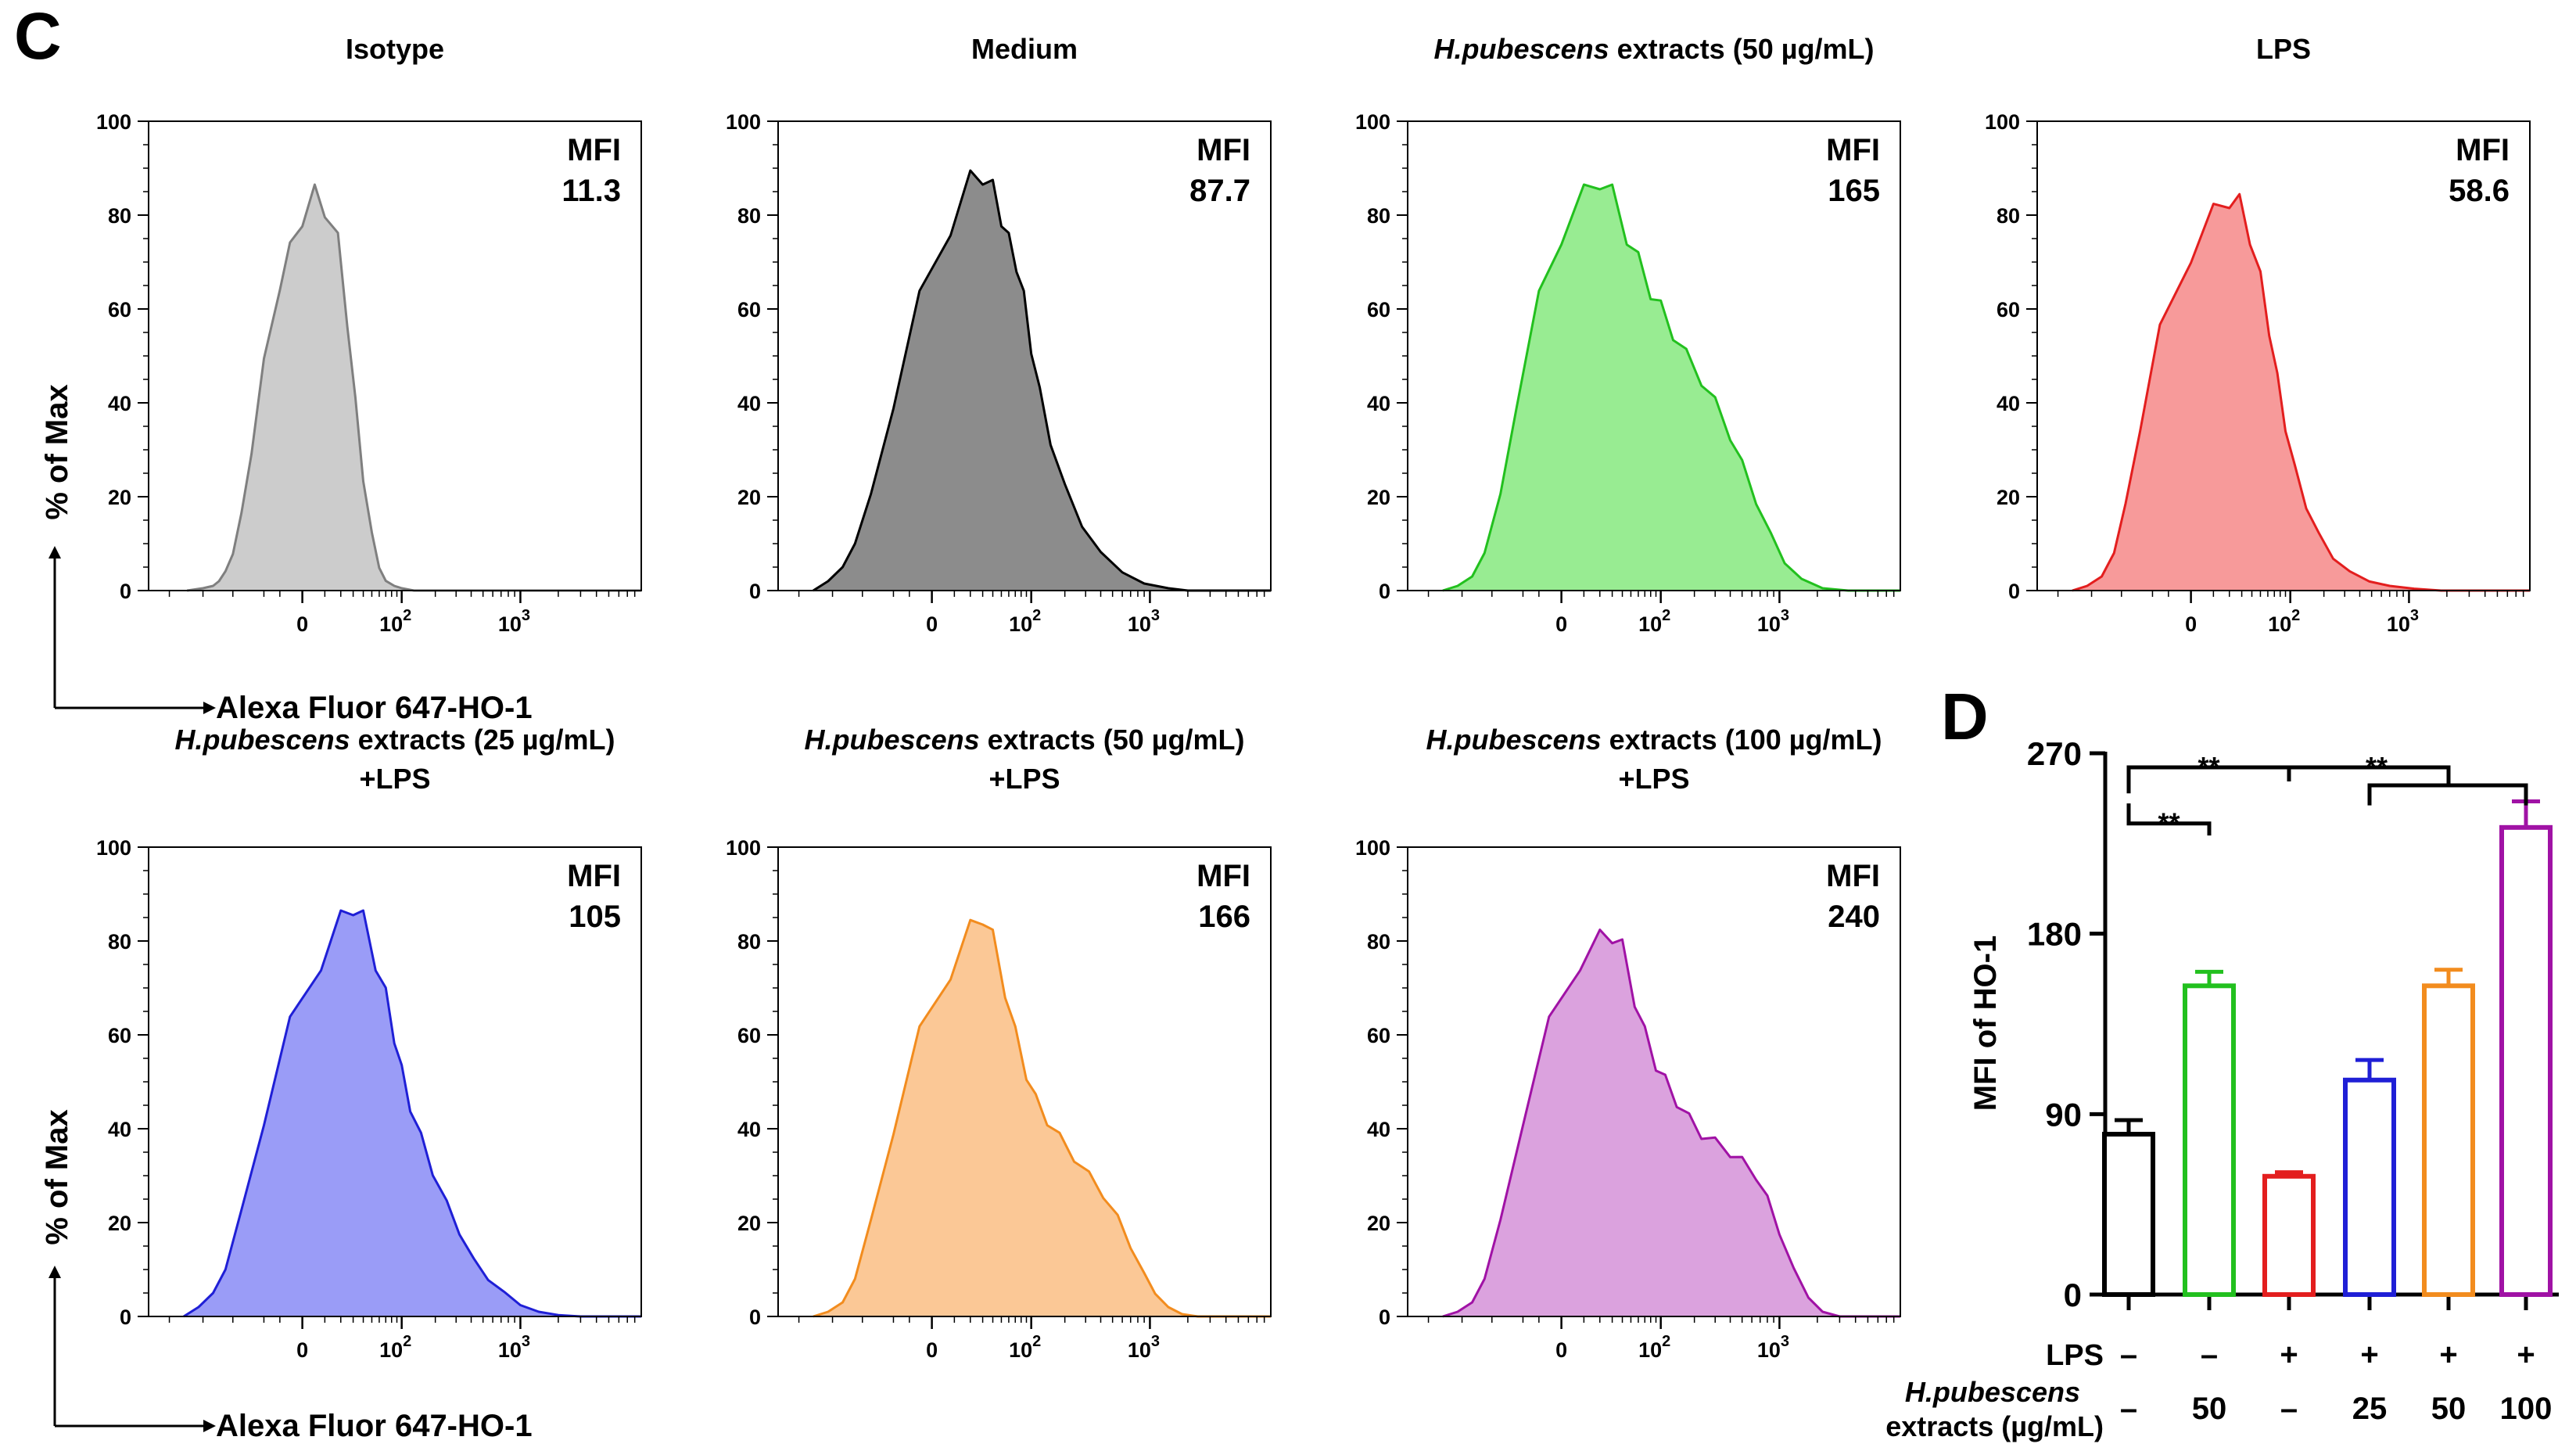  Describe the element at coordinates (2054, 753) in the screenshot. I see `y-tick-label: 270` at that location.